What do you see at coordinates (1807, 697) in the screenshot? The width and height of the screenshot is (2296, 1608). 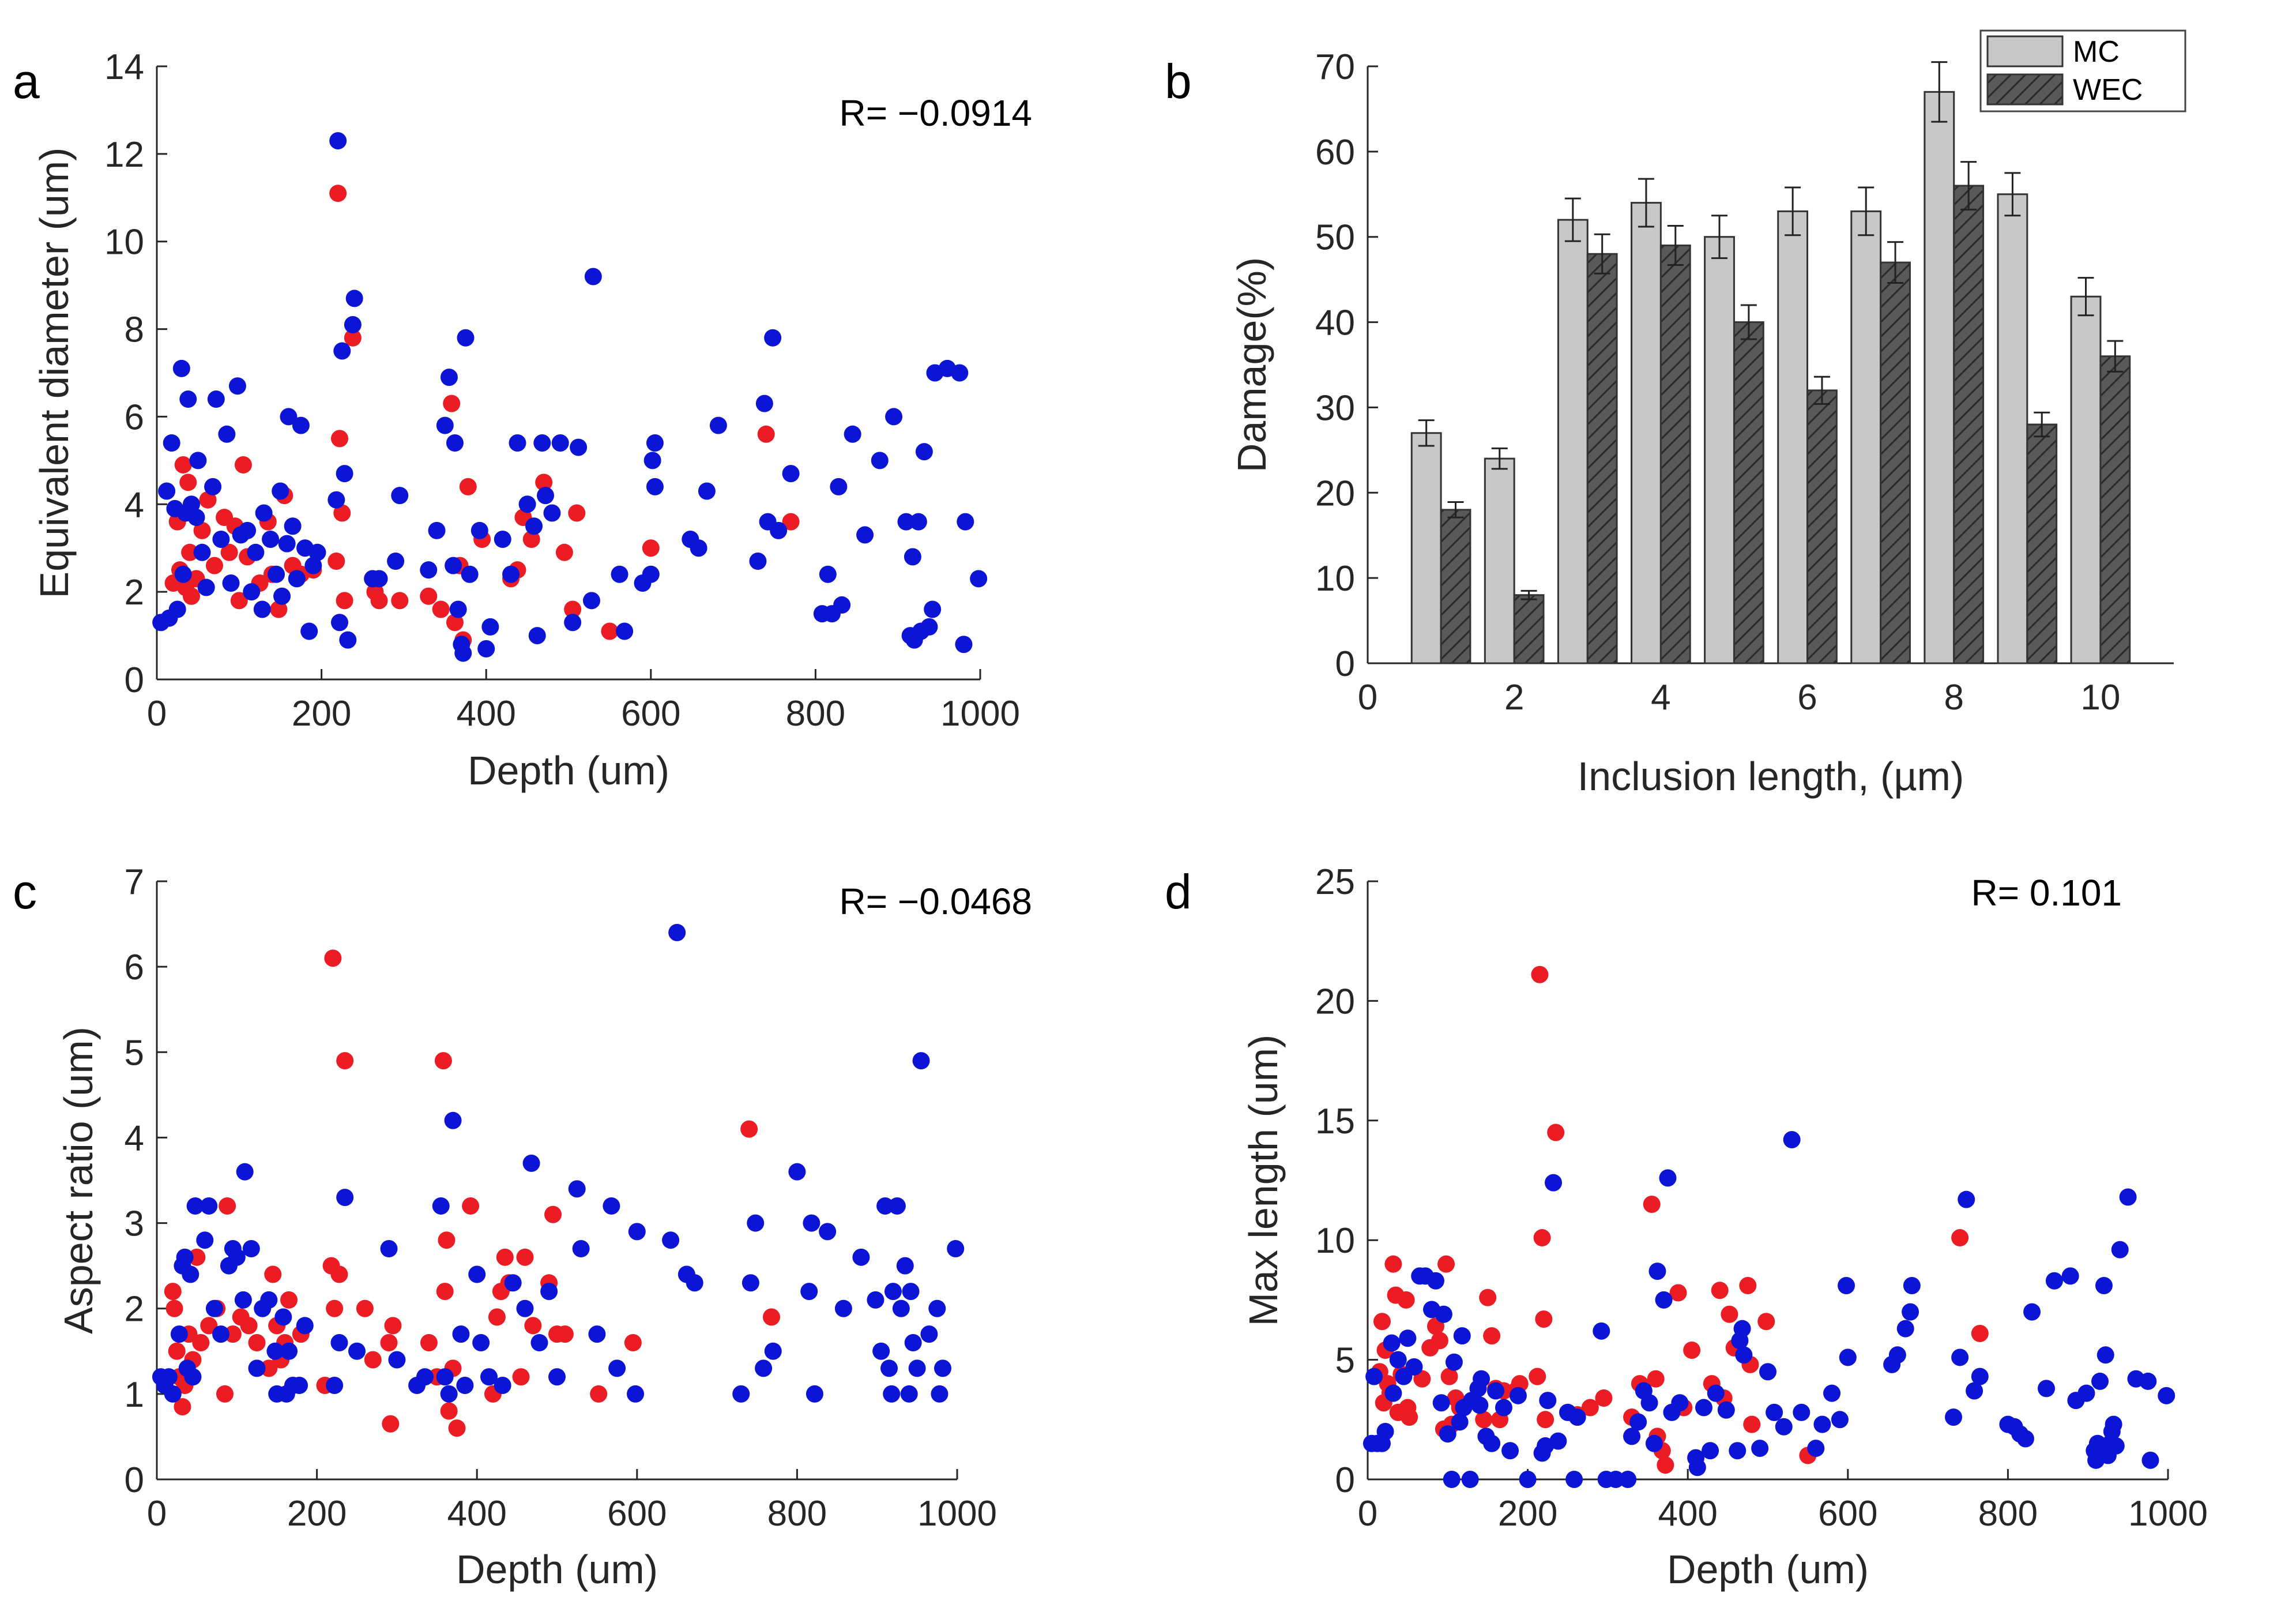 I see `x-tick-label: 6` at bounding box center [1807, 697].